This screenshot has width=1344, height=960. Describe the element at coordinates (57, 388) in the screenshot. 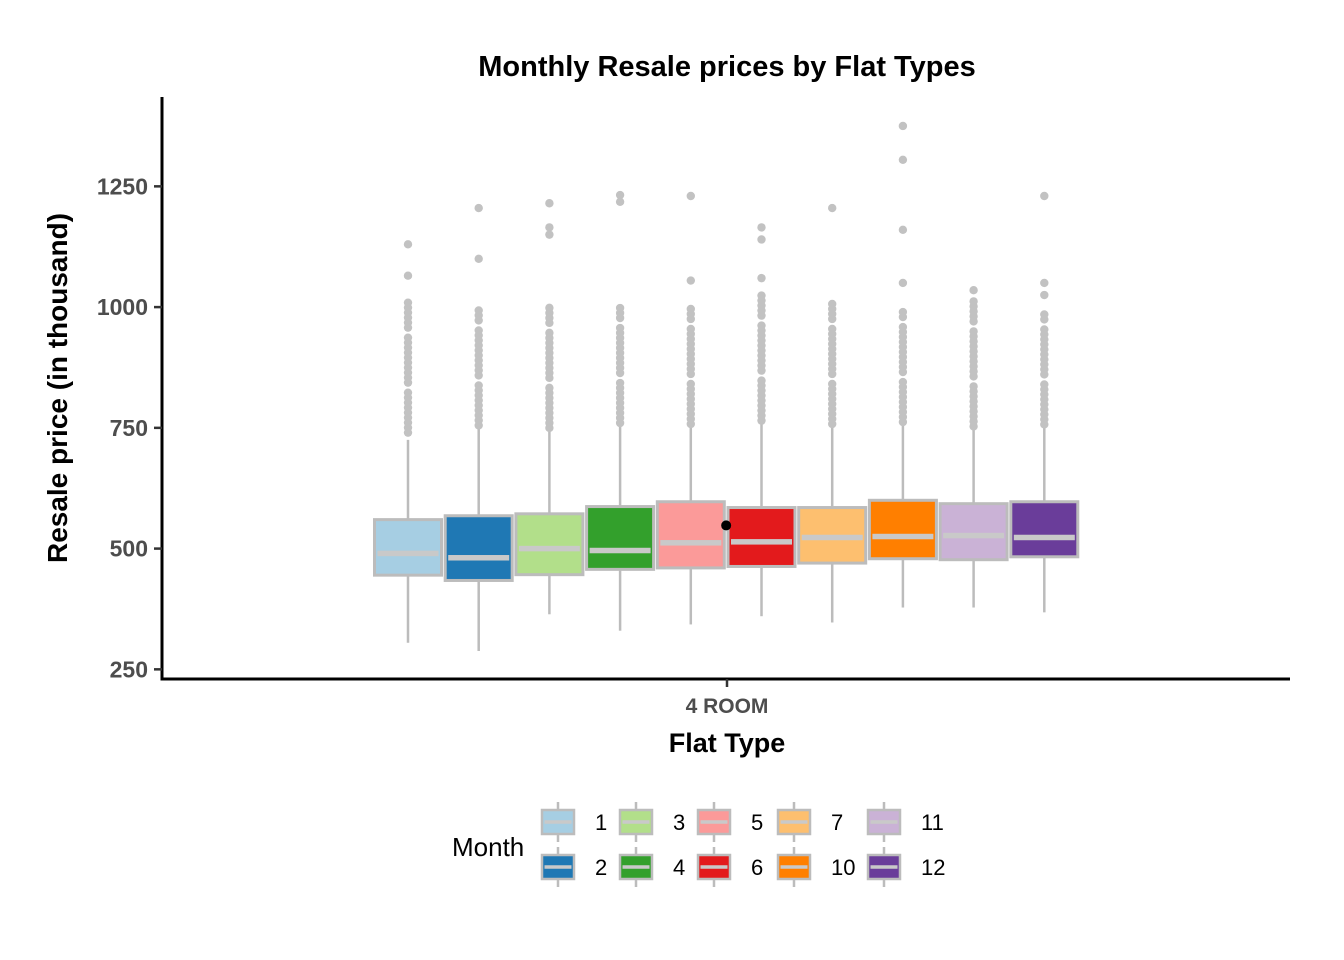

I see `y-axis-title: Resale price (in thousand)` at that location.